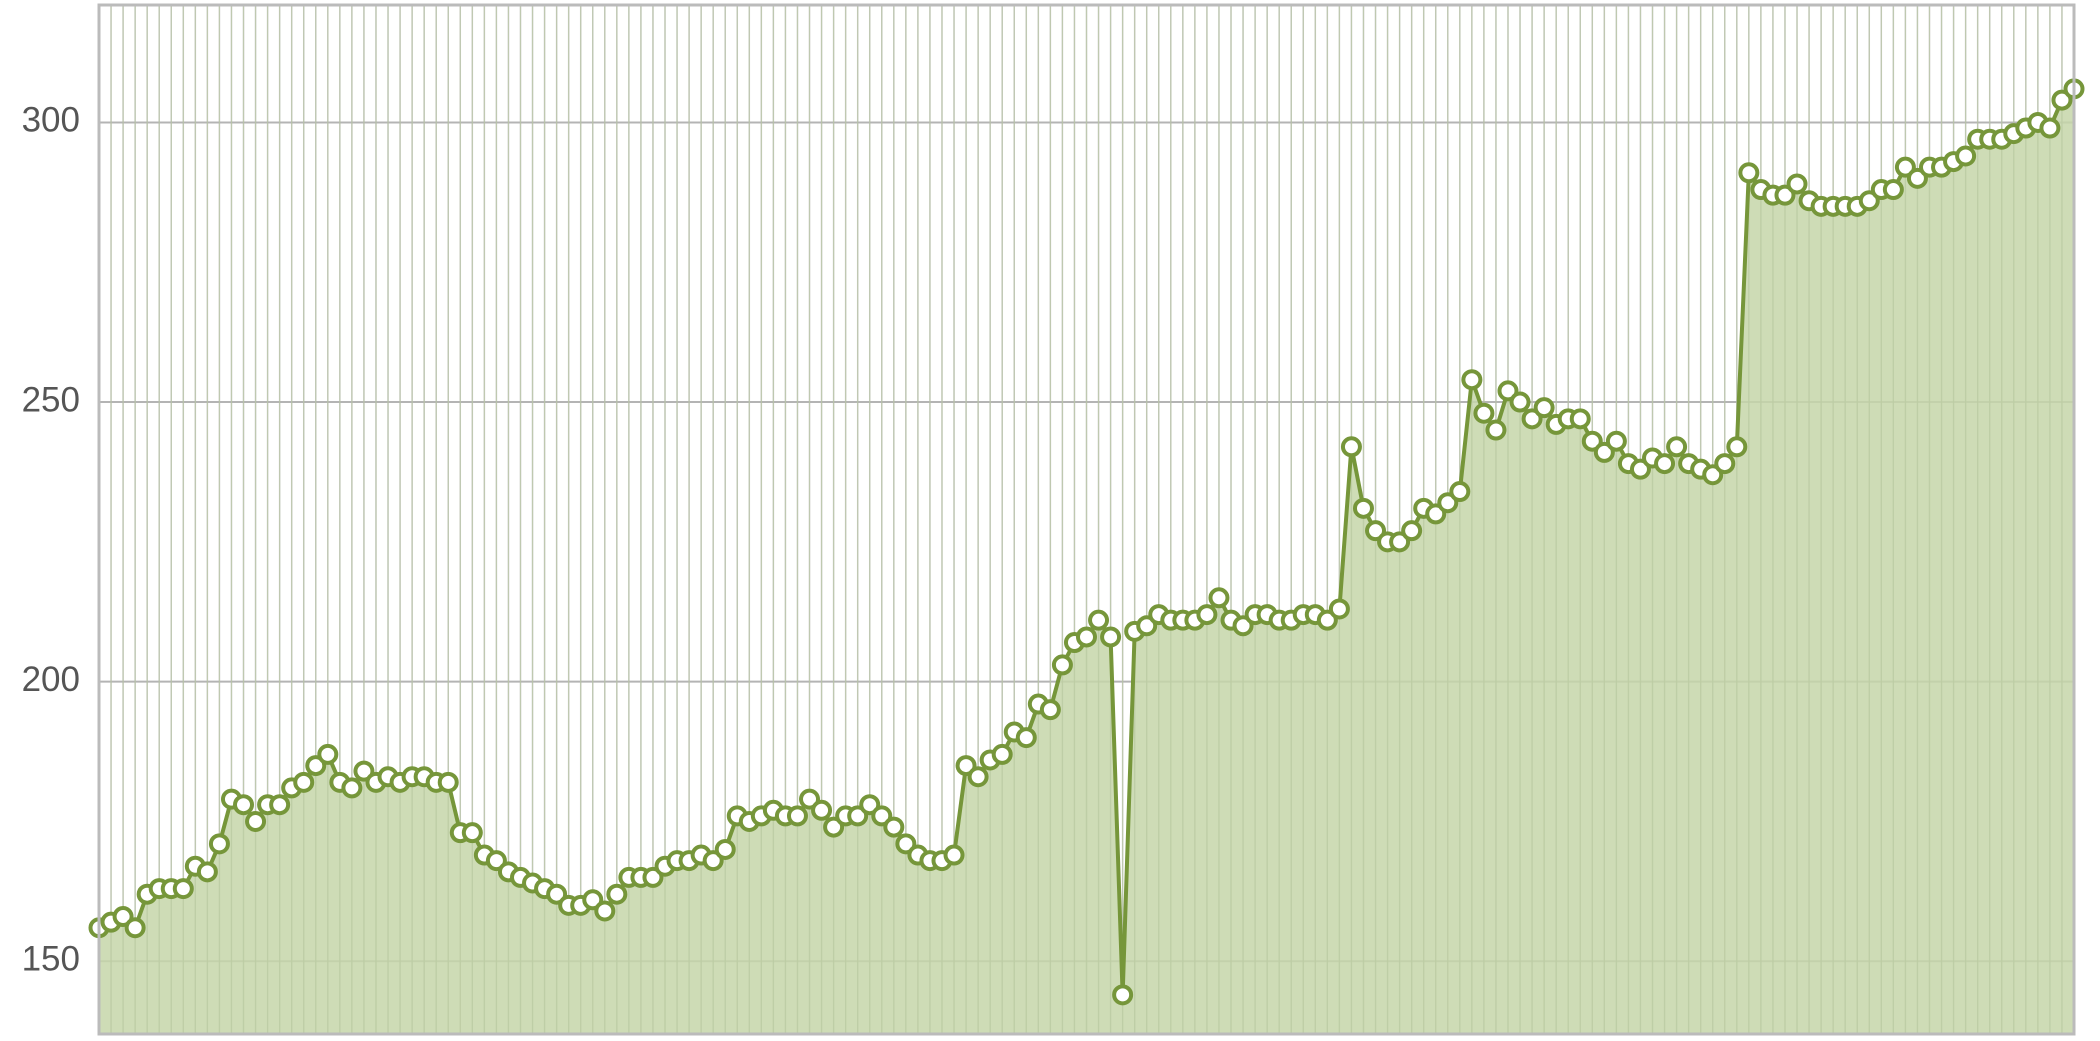 The height and width of the screenshot is (1041, 2100). I want to click on y-tick-label: 250, so click(51, 399).